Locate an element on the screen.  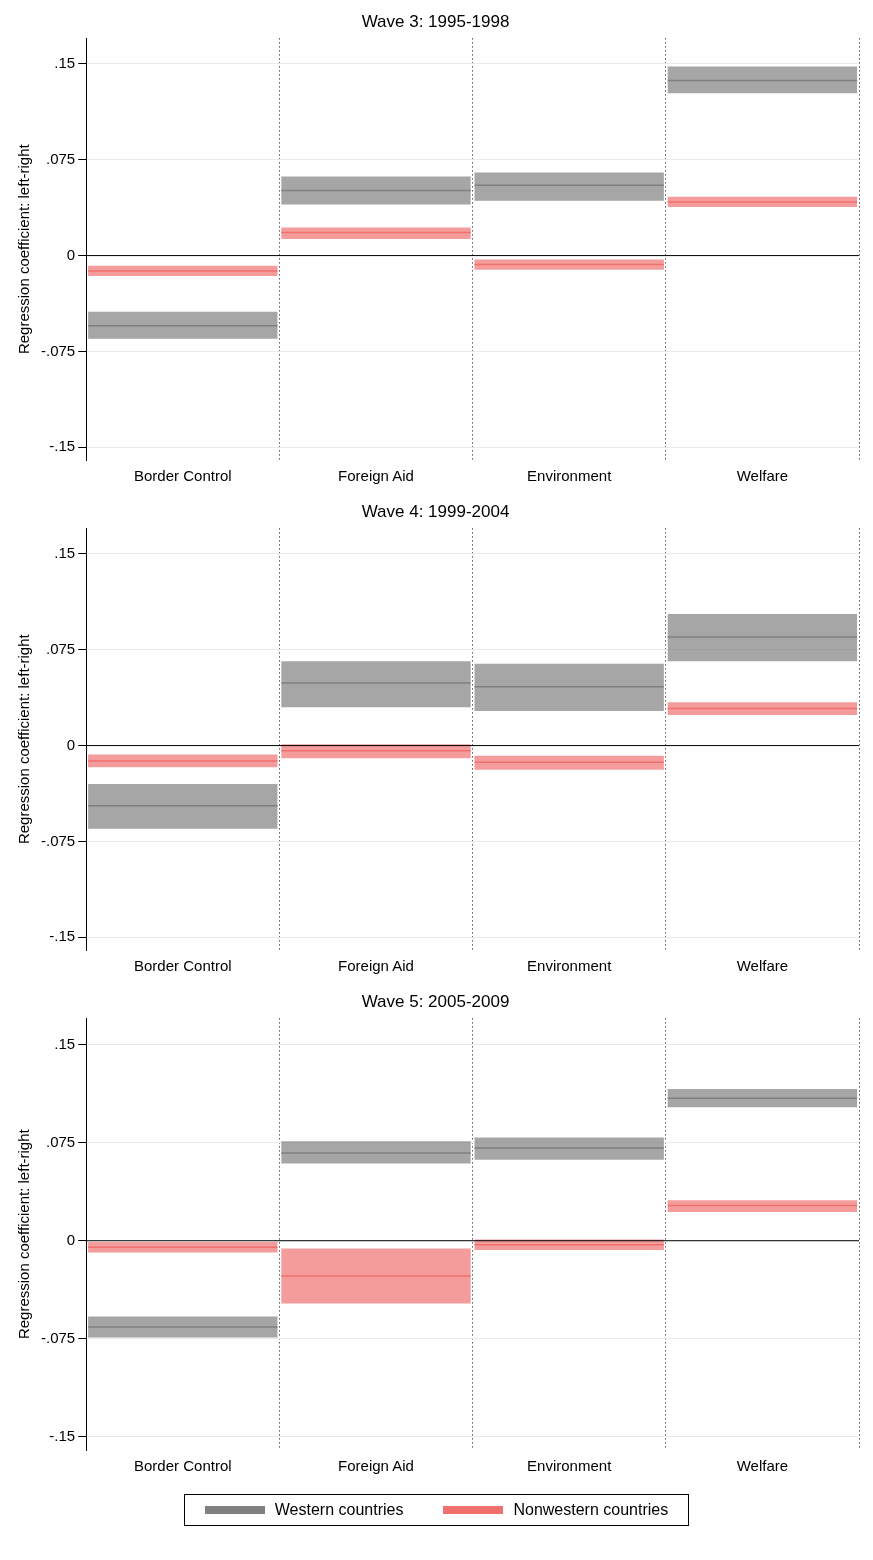
legend-label: Nonwestern countries is located at coordinates (591, 1510).